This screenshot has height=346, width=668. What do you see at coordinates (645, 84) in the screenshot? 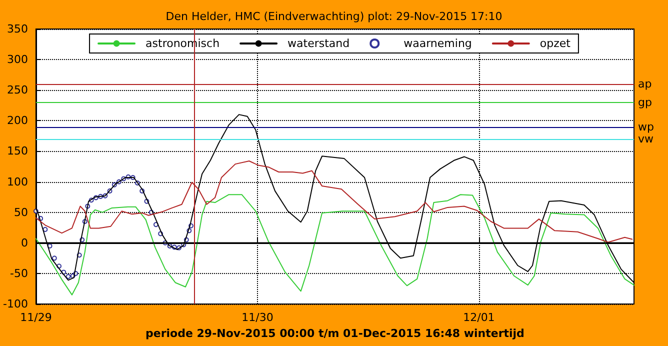
I see `ref-line-label: ap` at bounding box center [645, 84].